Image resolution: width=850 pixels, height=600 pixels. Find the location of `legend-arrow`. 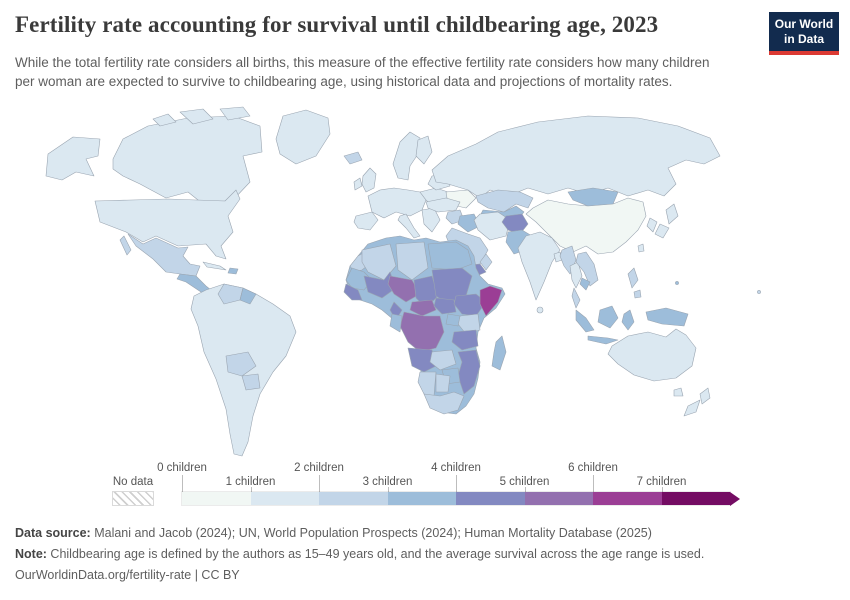

legend-arrow is located at coordinates (735, 498).